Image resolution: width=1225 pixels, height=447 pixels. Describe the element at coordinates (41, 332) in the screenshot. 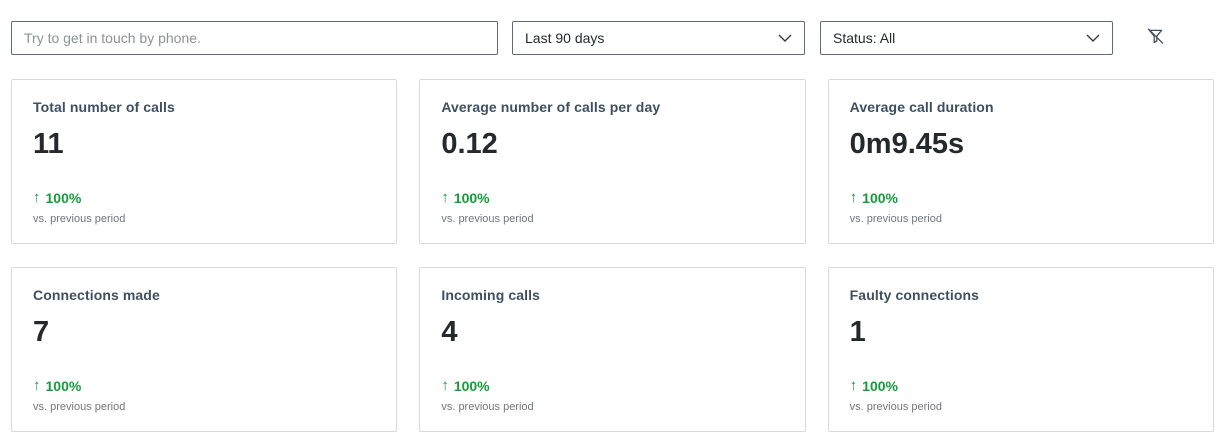

I see `card-value: 7` at that location.